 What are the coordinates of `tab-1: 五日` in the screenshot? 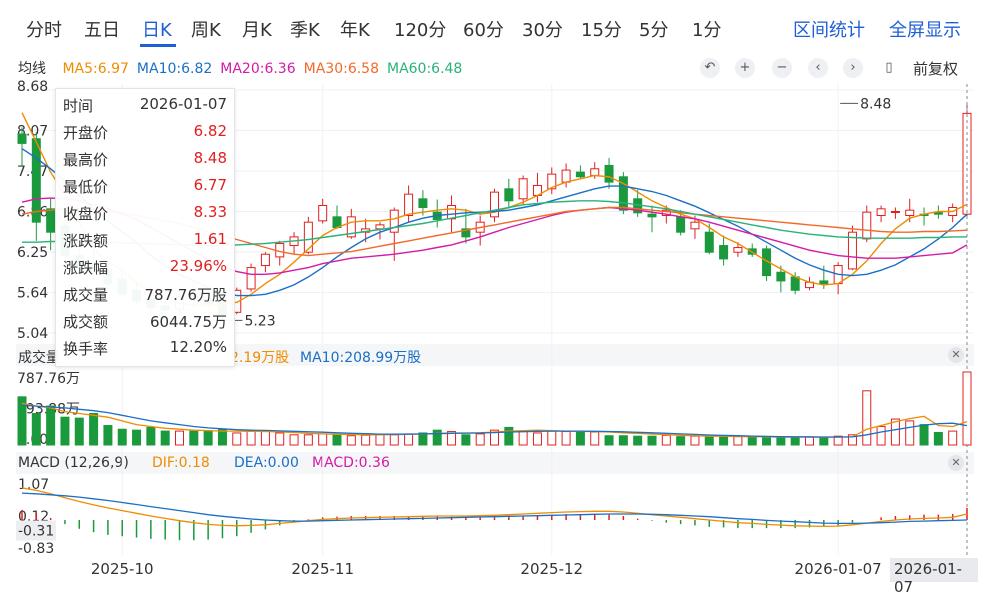 It's located at (102, 30).